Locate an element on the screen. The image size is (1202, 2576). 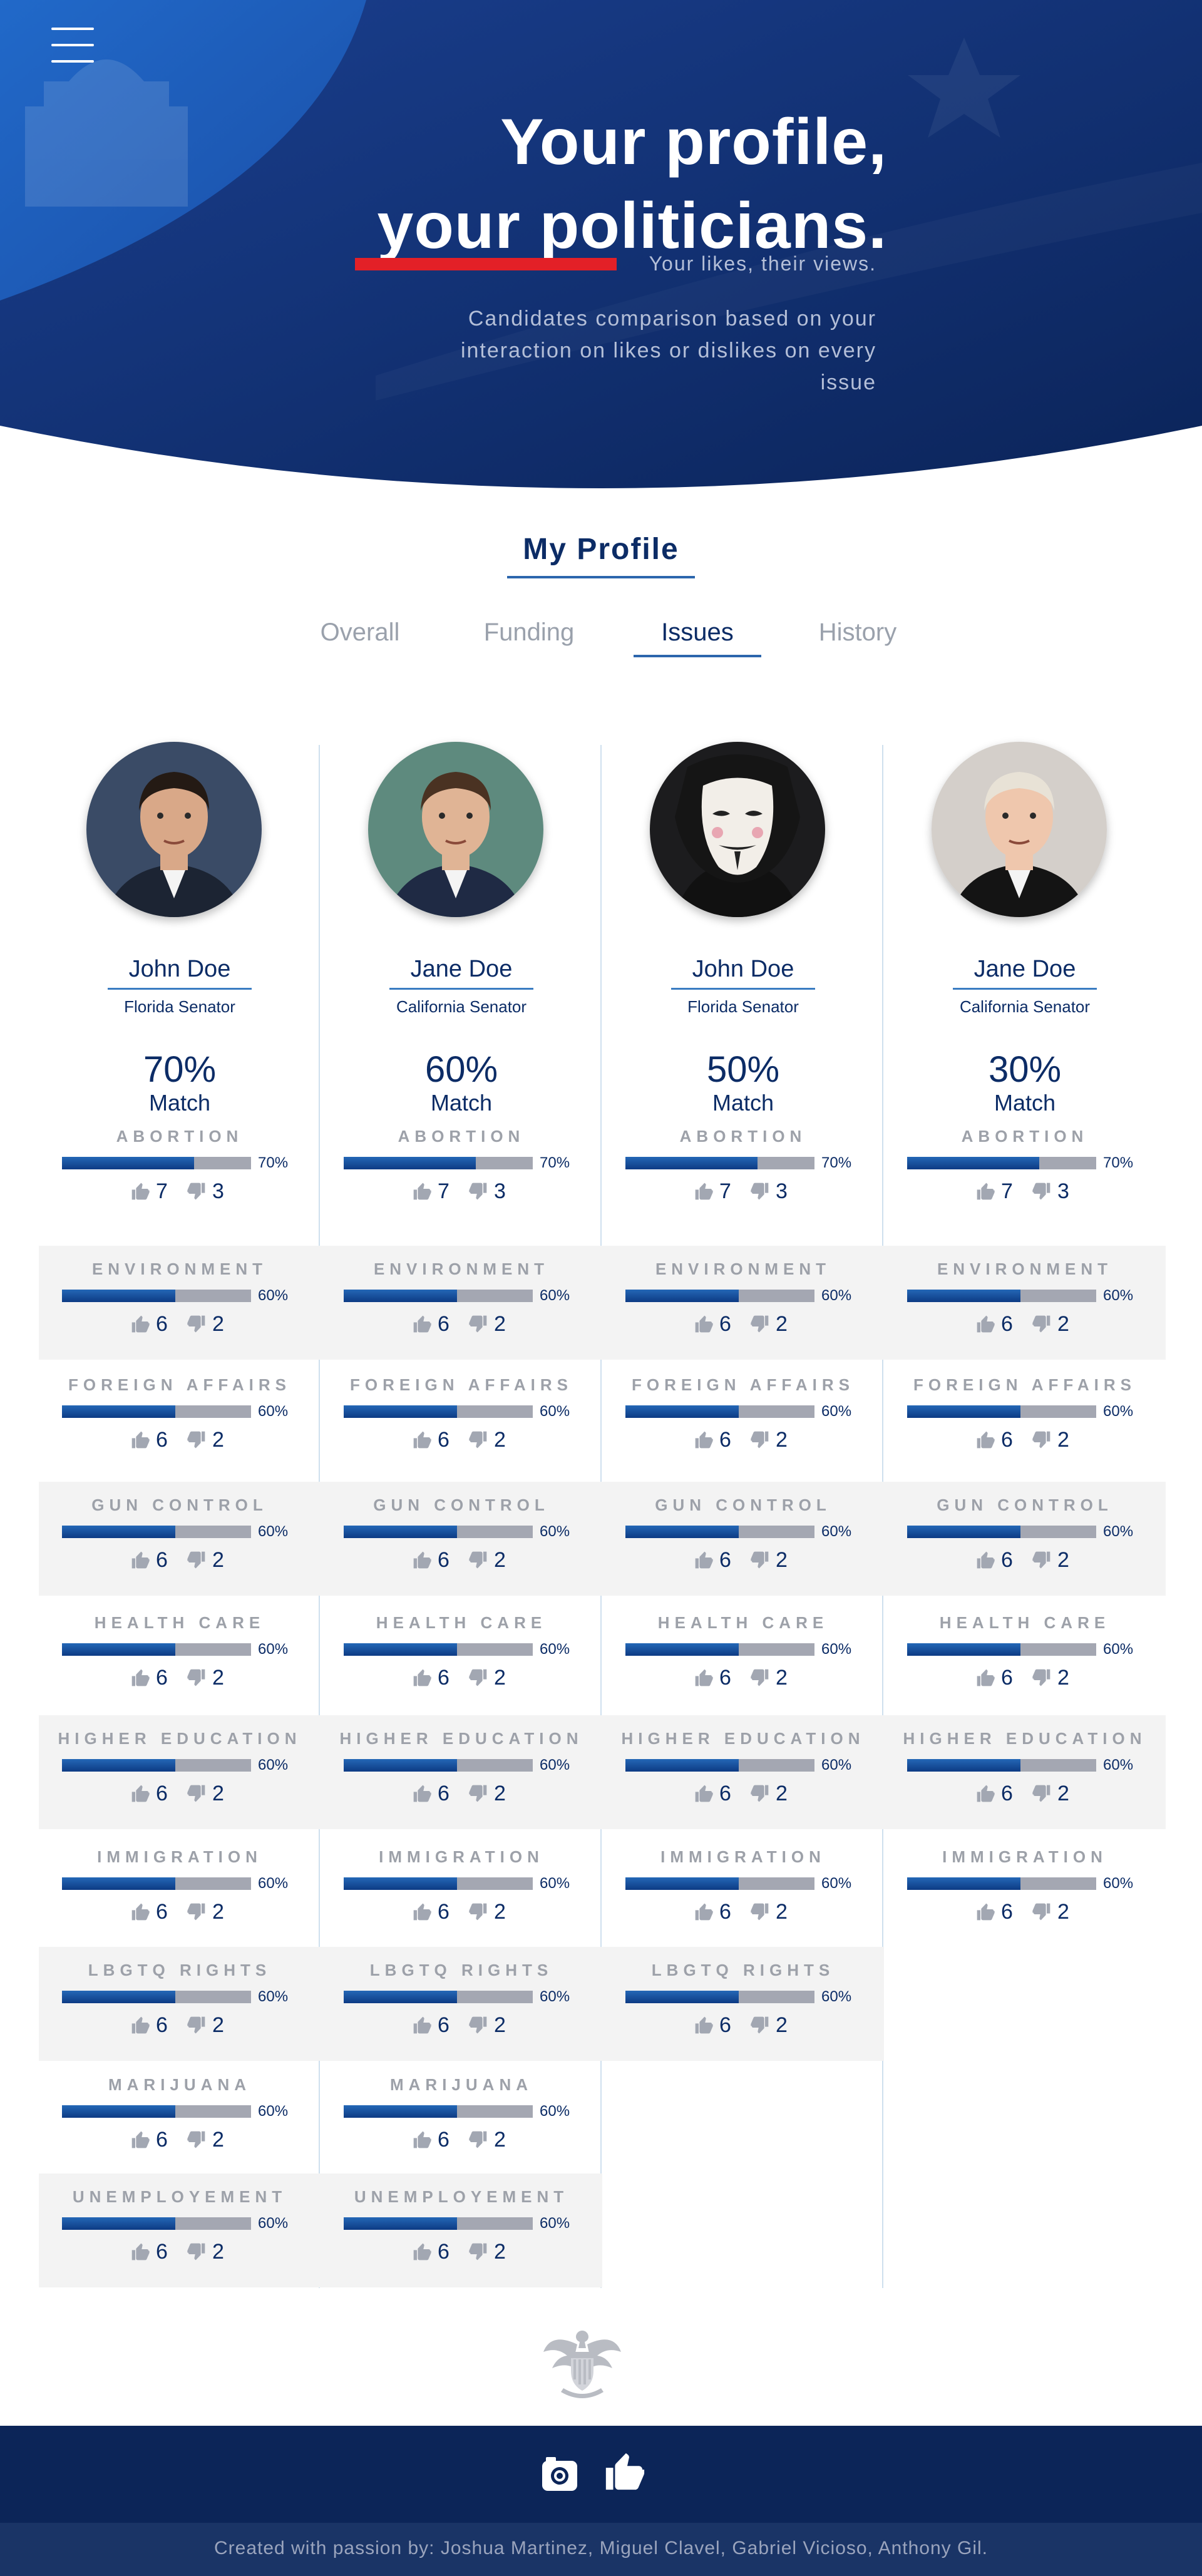
issue-name: MARIJUANA is located at coordinates (180, 2084).